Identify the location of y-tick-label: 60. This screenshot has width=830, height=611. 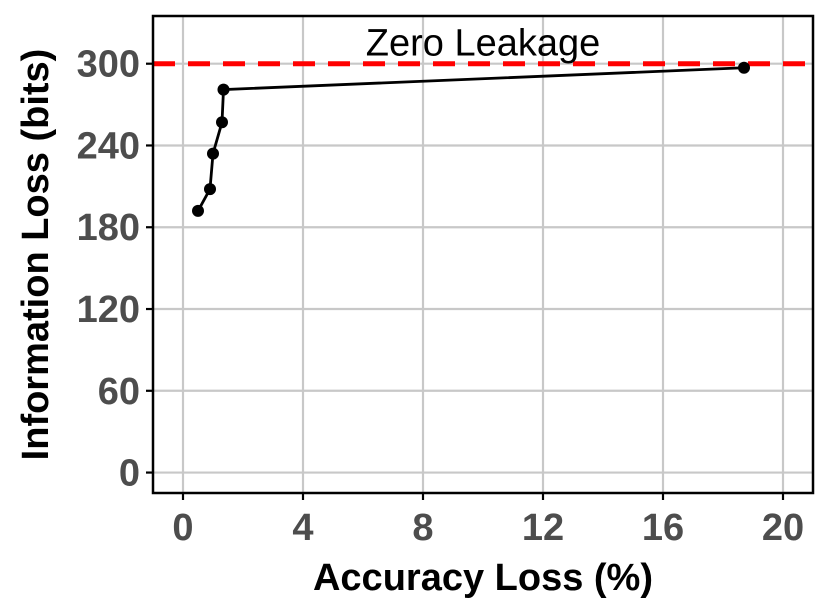
(119, 392).